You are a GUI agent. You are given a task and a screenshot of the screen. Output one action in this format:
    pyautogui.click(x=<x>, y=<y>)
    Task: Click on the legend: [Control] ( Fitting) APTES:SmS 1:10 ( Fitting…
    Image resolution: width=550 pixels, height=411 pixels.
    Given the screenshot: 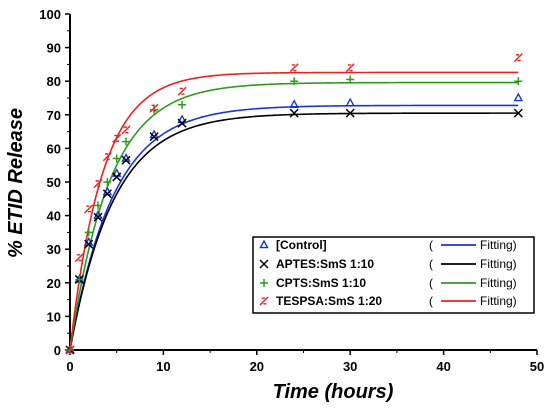 What is the action you would take?
    pyautogui.click(x=393, y=275)
    